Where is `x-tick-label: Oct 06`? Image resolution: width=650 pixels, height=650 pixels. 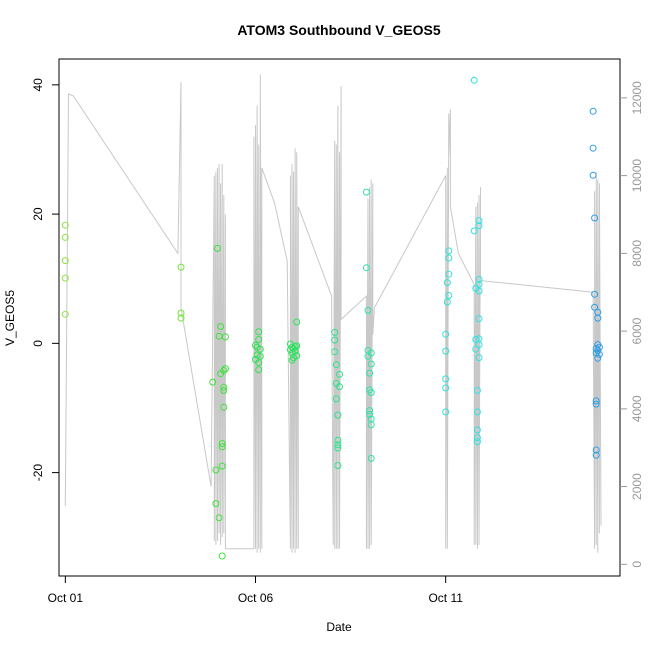 x-tick-label: Oct 06 is located at coordinates (256, 598).